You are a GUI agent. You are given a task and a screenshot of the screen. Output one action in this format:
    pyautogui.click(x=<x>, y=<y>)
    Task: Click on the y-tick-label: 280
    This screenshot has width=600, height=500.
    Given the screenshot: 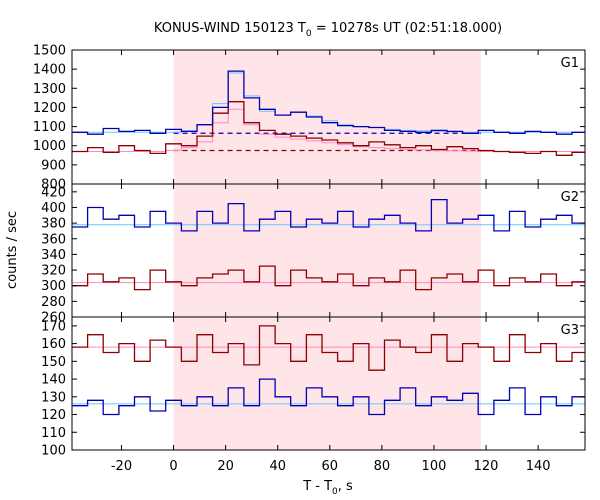 What is the action you would take?
    pyautogui.click(x=53, y=302)
    